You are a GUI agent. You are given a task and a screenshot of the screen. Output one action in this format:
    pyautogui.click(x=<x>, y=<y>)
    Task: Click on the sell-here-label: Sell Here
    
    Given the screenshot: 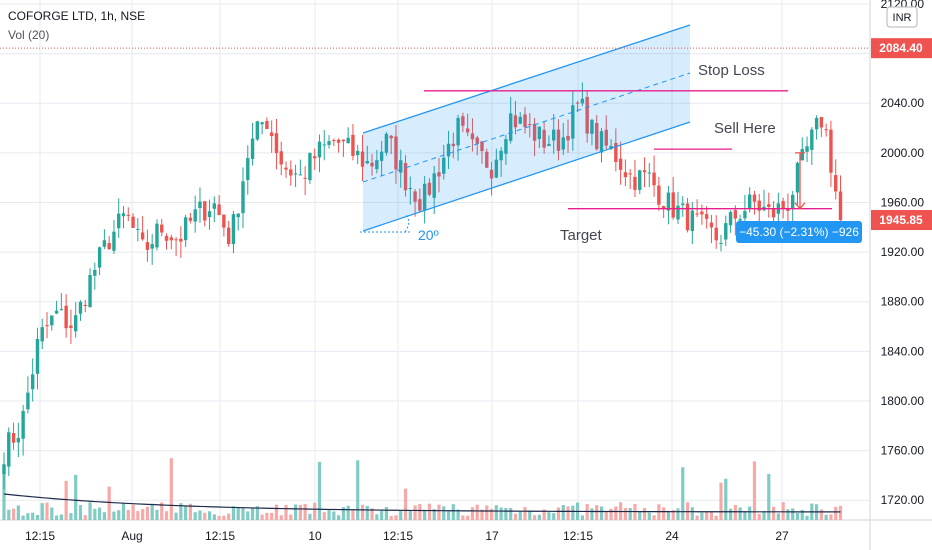 What is the action you would take?
    pyautogui.click(x=745, y=128)
    